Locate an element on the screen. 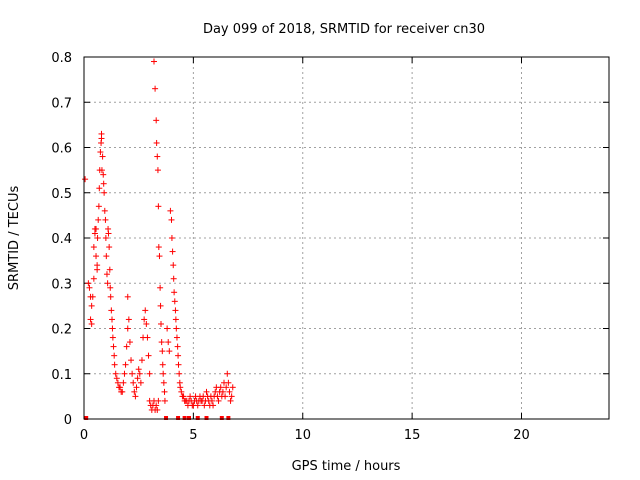  y-tick-label: 0.8 is located at coordinates (61, 58).